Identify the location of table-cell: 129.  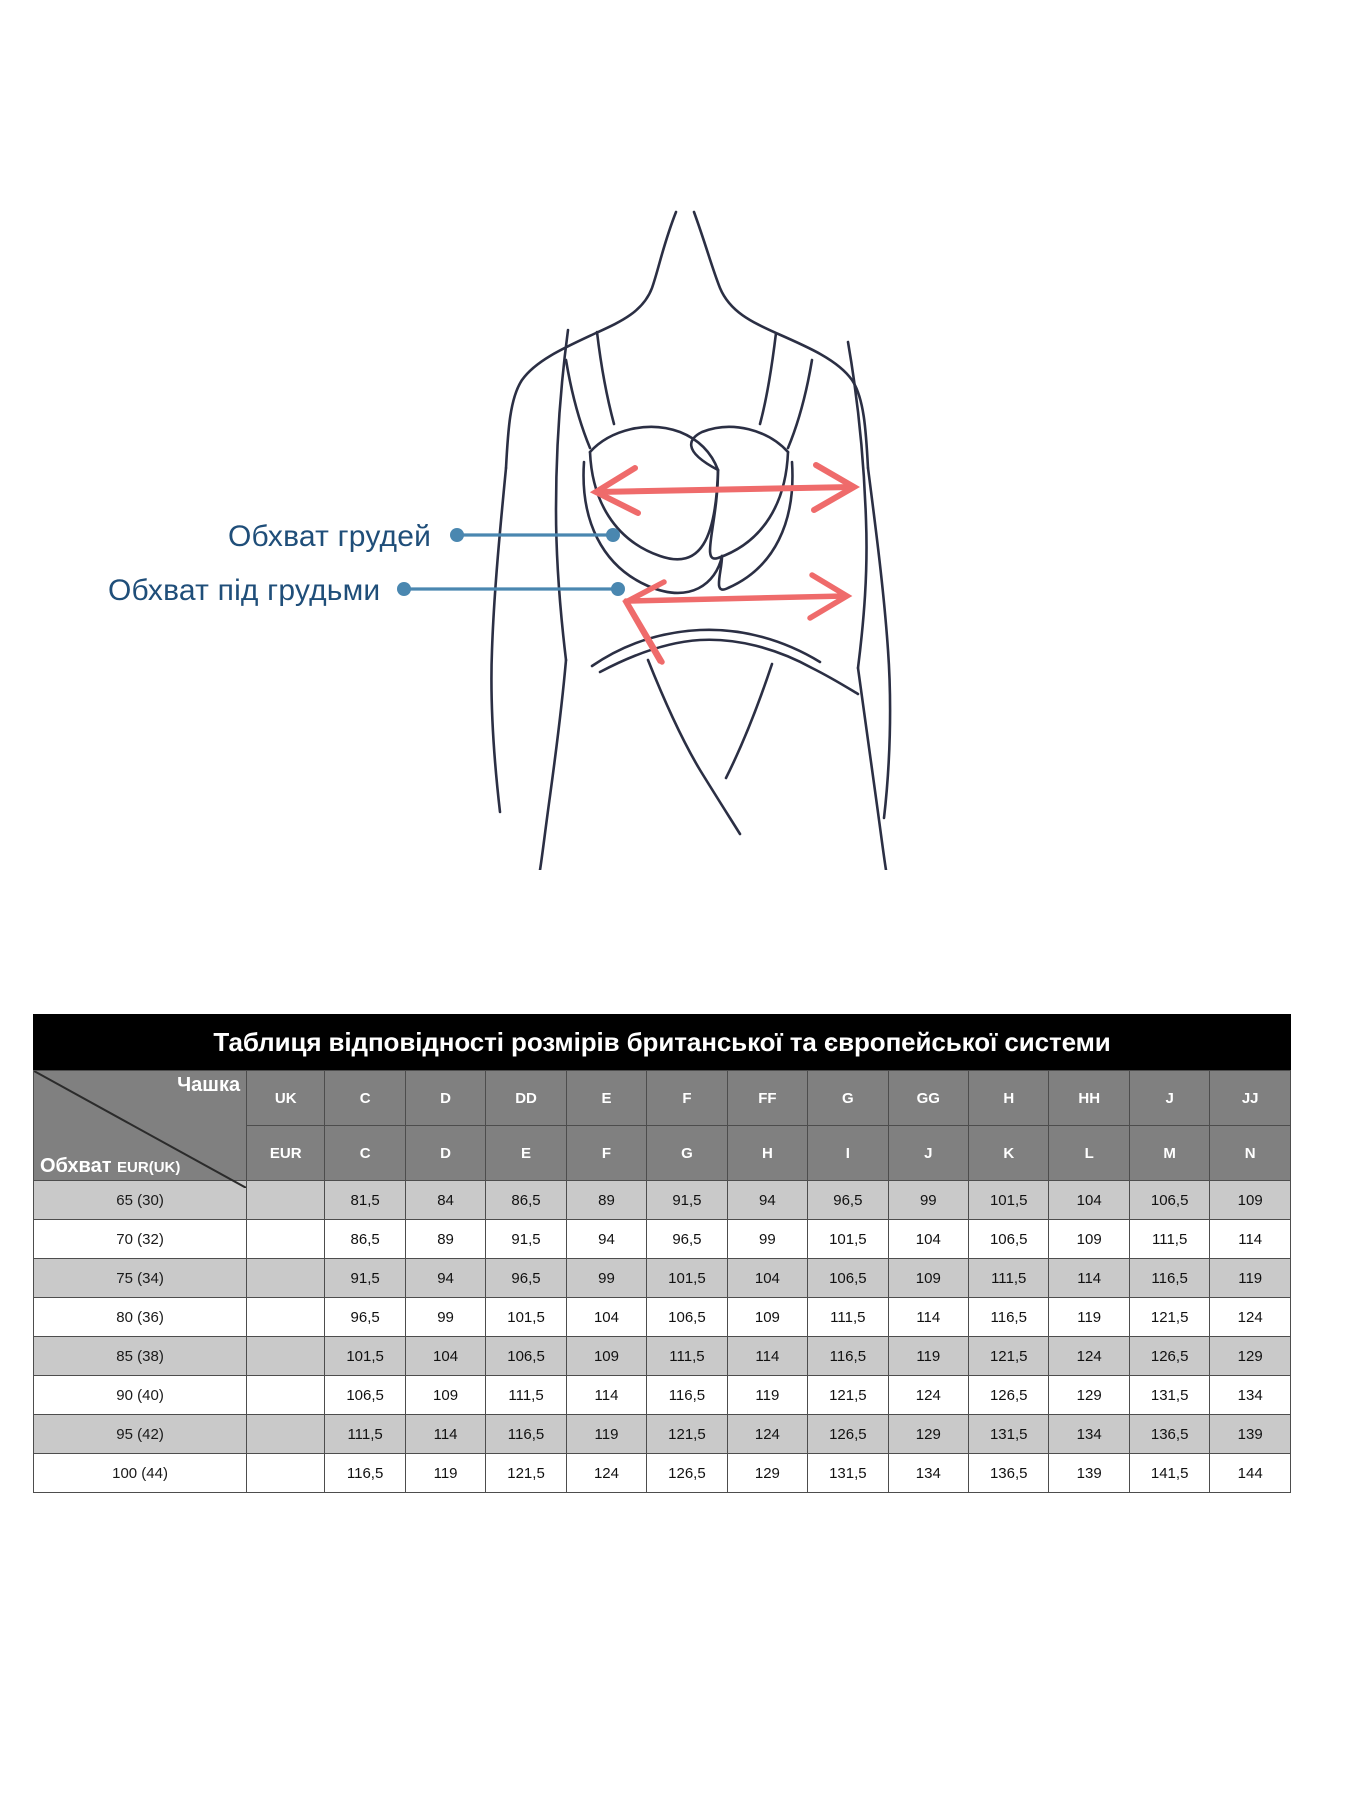
(928, 1434).